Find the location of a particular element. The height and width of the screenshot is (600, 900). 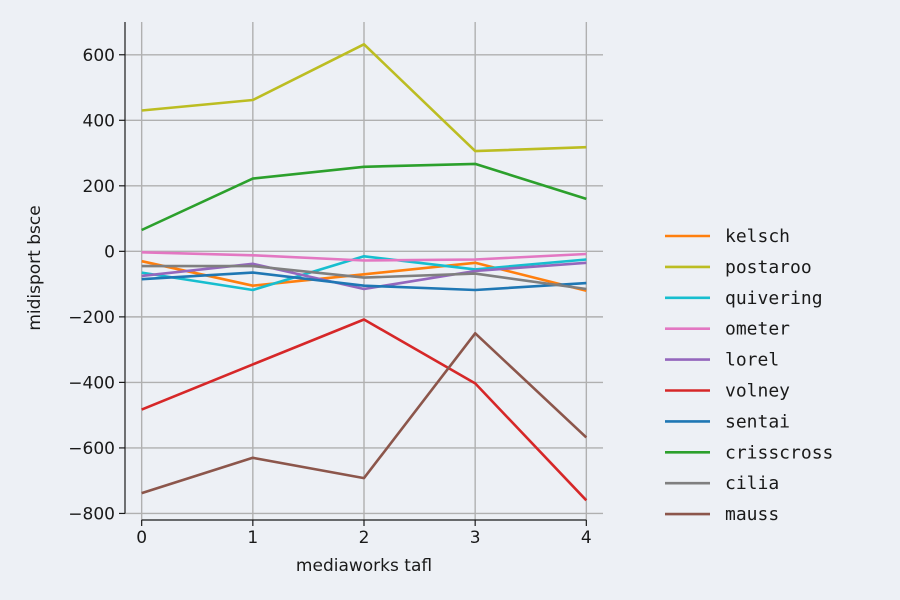

legend-label: sentai is located at coordinates (757, 421).